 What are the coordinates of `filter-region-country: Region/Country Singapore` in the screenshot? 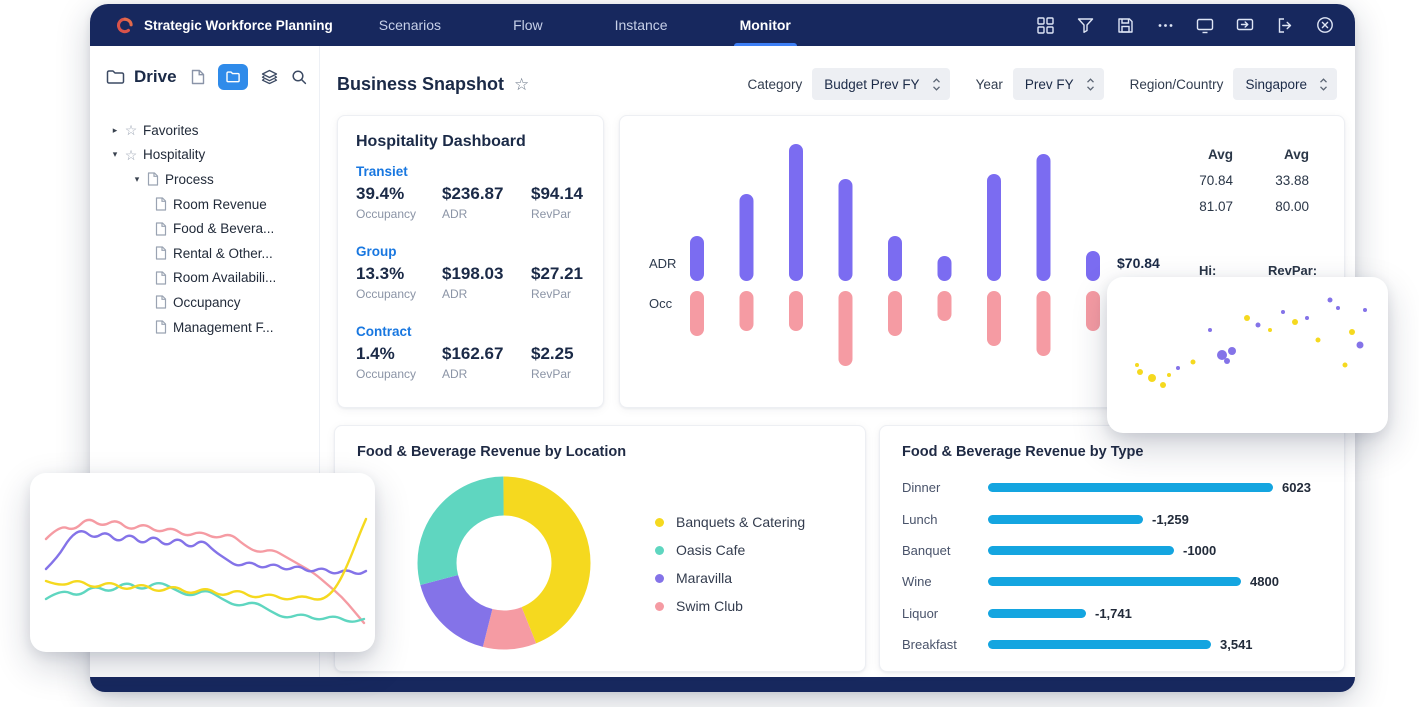 It's located at (1233, 84).